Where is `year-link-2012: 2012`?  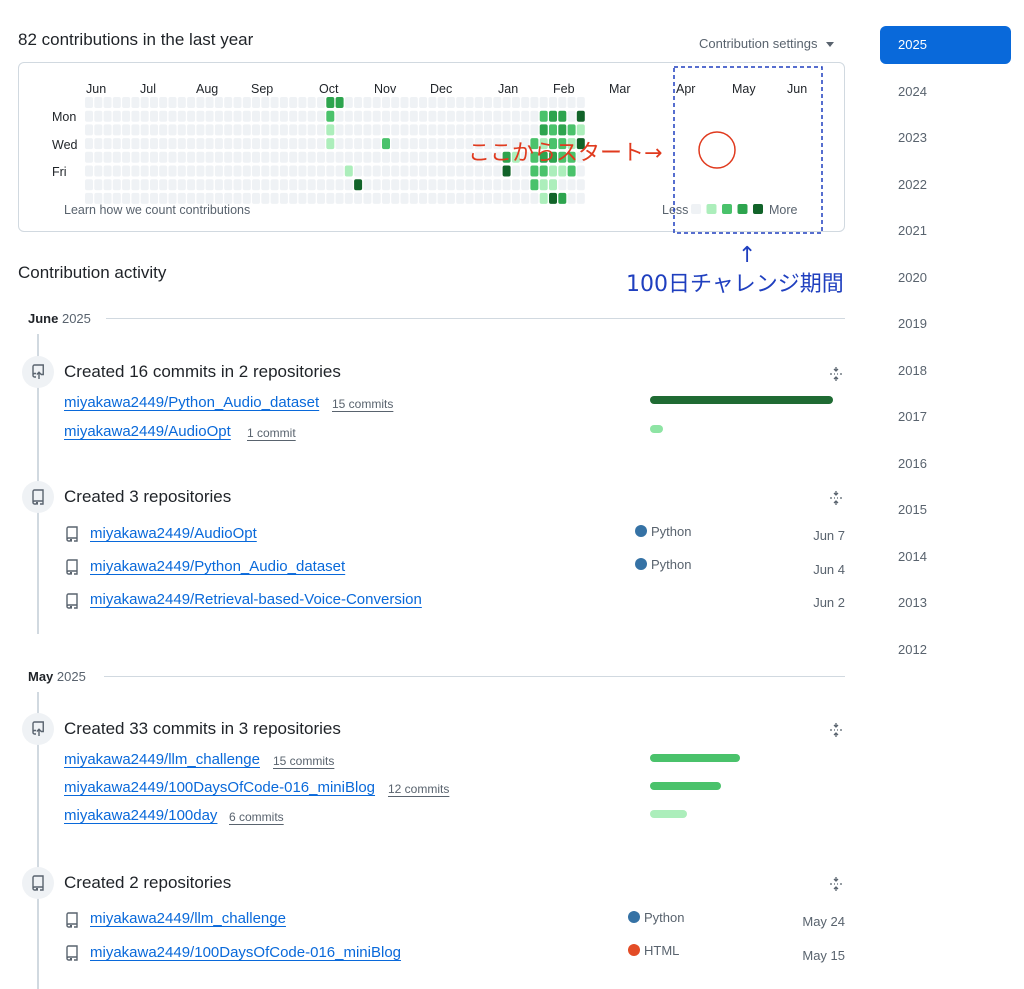
year-link-2012: 2012 is located at coordinates (912, 649).